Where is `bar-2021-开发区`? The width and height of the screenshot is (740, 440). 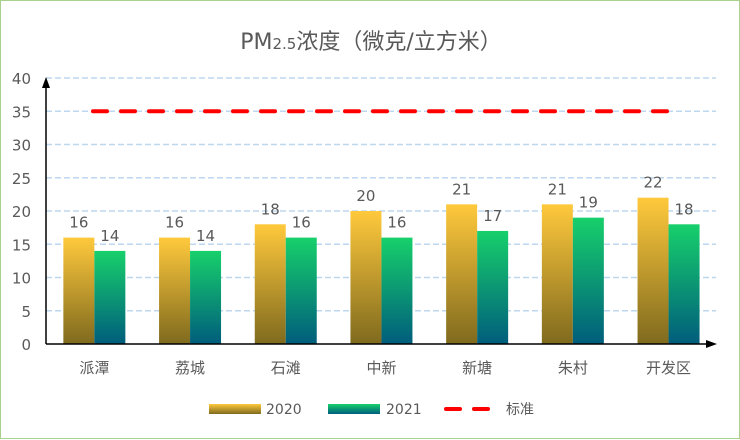
bar-2021-开发区 is located at coordinates (684, 284).